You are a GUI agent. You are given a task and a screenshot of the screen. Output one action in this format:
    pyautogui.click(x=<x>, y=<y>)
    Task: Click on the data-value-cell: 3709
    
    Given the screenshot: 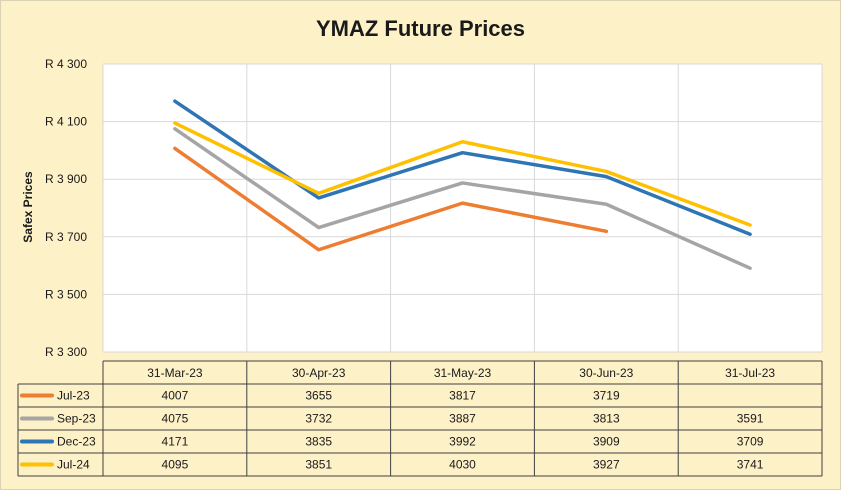 What is the action you would take?
    pyautogui.click(x=750, y=442)
    